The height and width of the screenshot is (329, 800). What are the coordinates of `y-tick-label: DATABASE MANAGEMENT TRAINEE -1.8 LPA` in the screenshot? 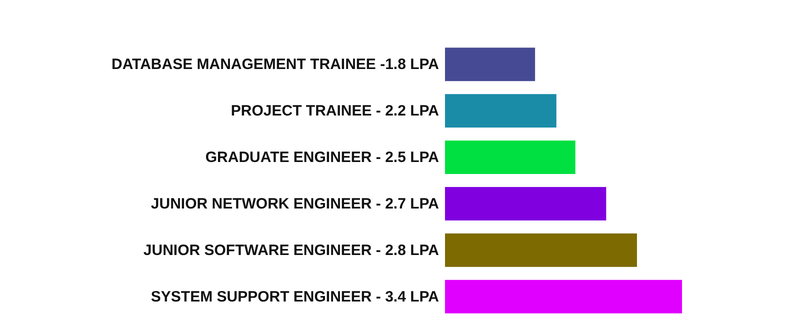 It's located at (275, 65).